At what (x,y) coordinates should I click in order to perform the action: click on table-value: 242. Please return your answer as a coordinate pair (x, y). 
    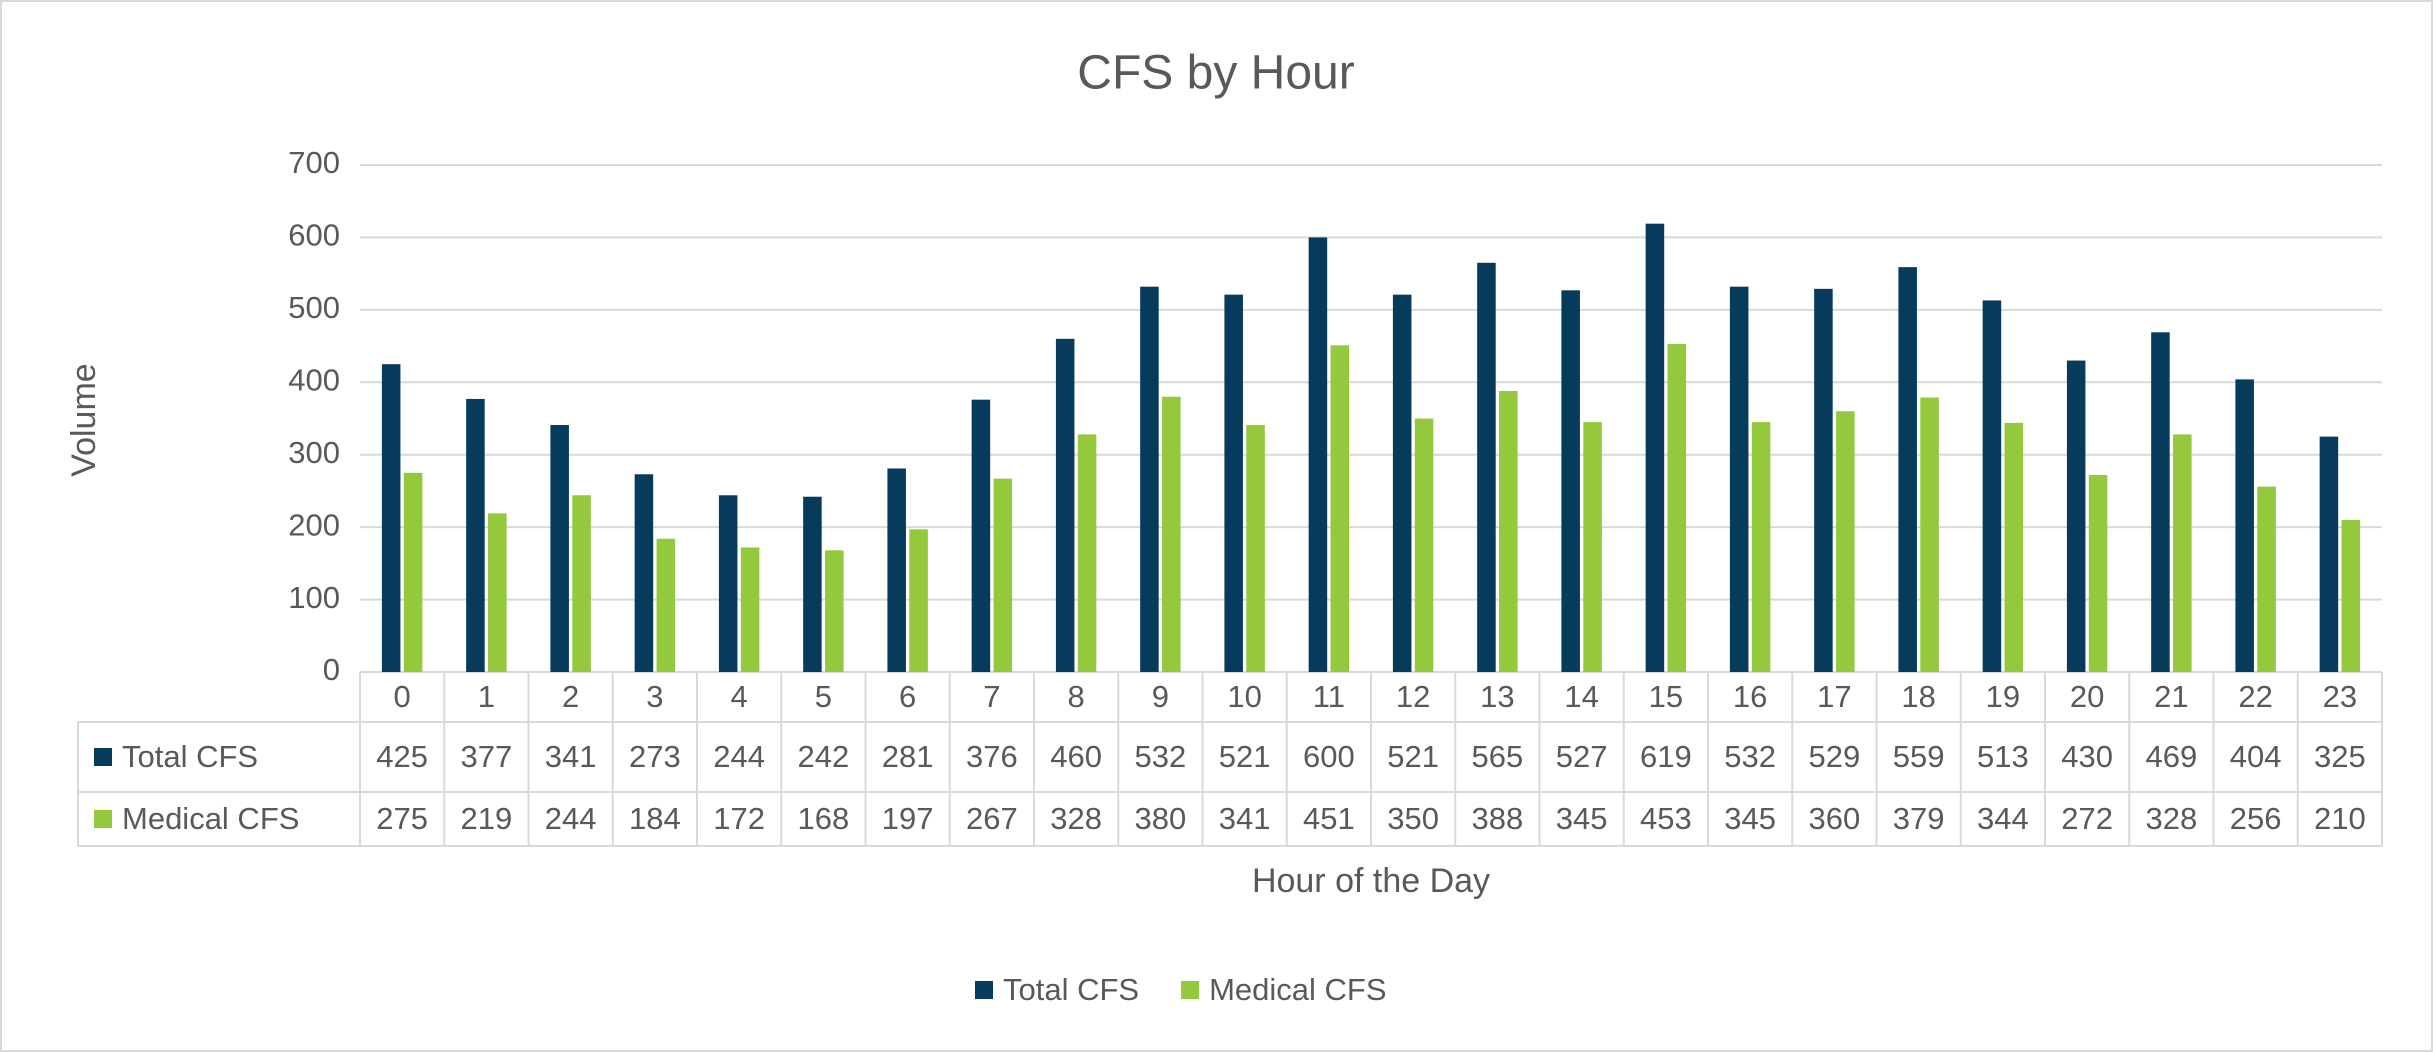
    Looking at the image, I should click on (824, 756).